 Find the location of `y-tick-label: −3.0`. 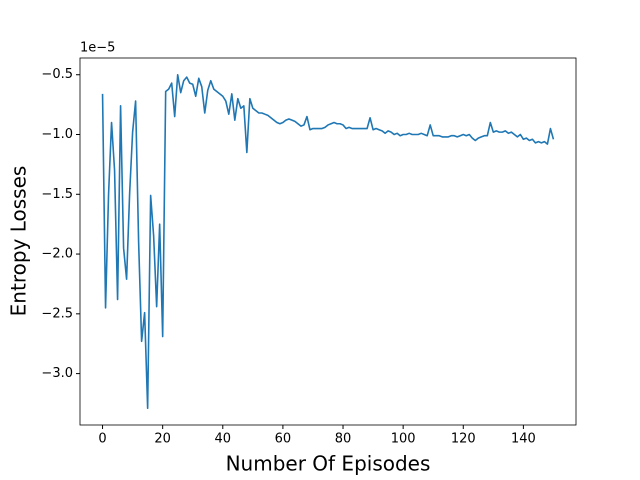

y-tick-label: −3.0 is located at coordinates (57, 373).